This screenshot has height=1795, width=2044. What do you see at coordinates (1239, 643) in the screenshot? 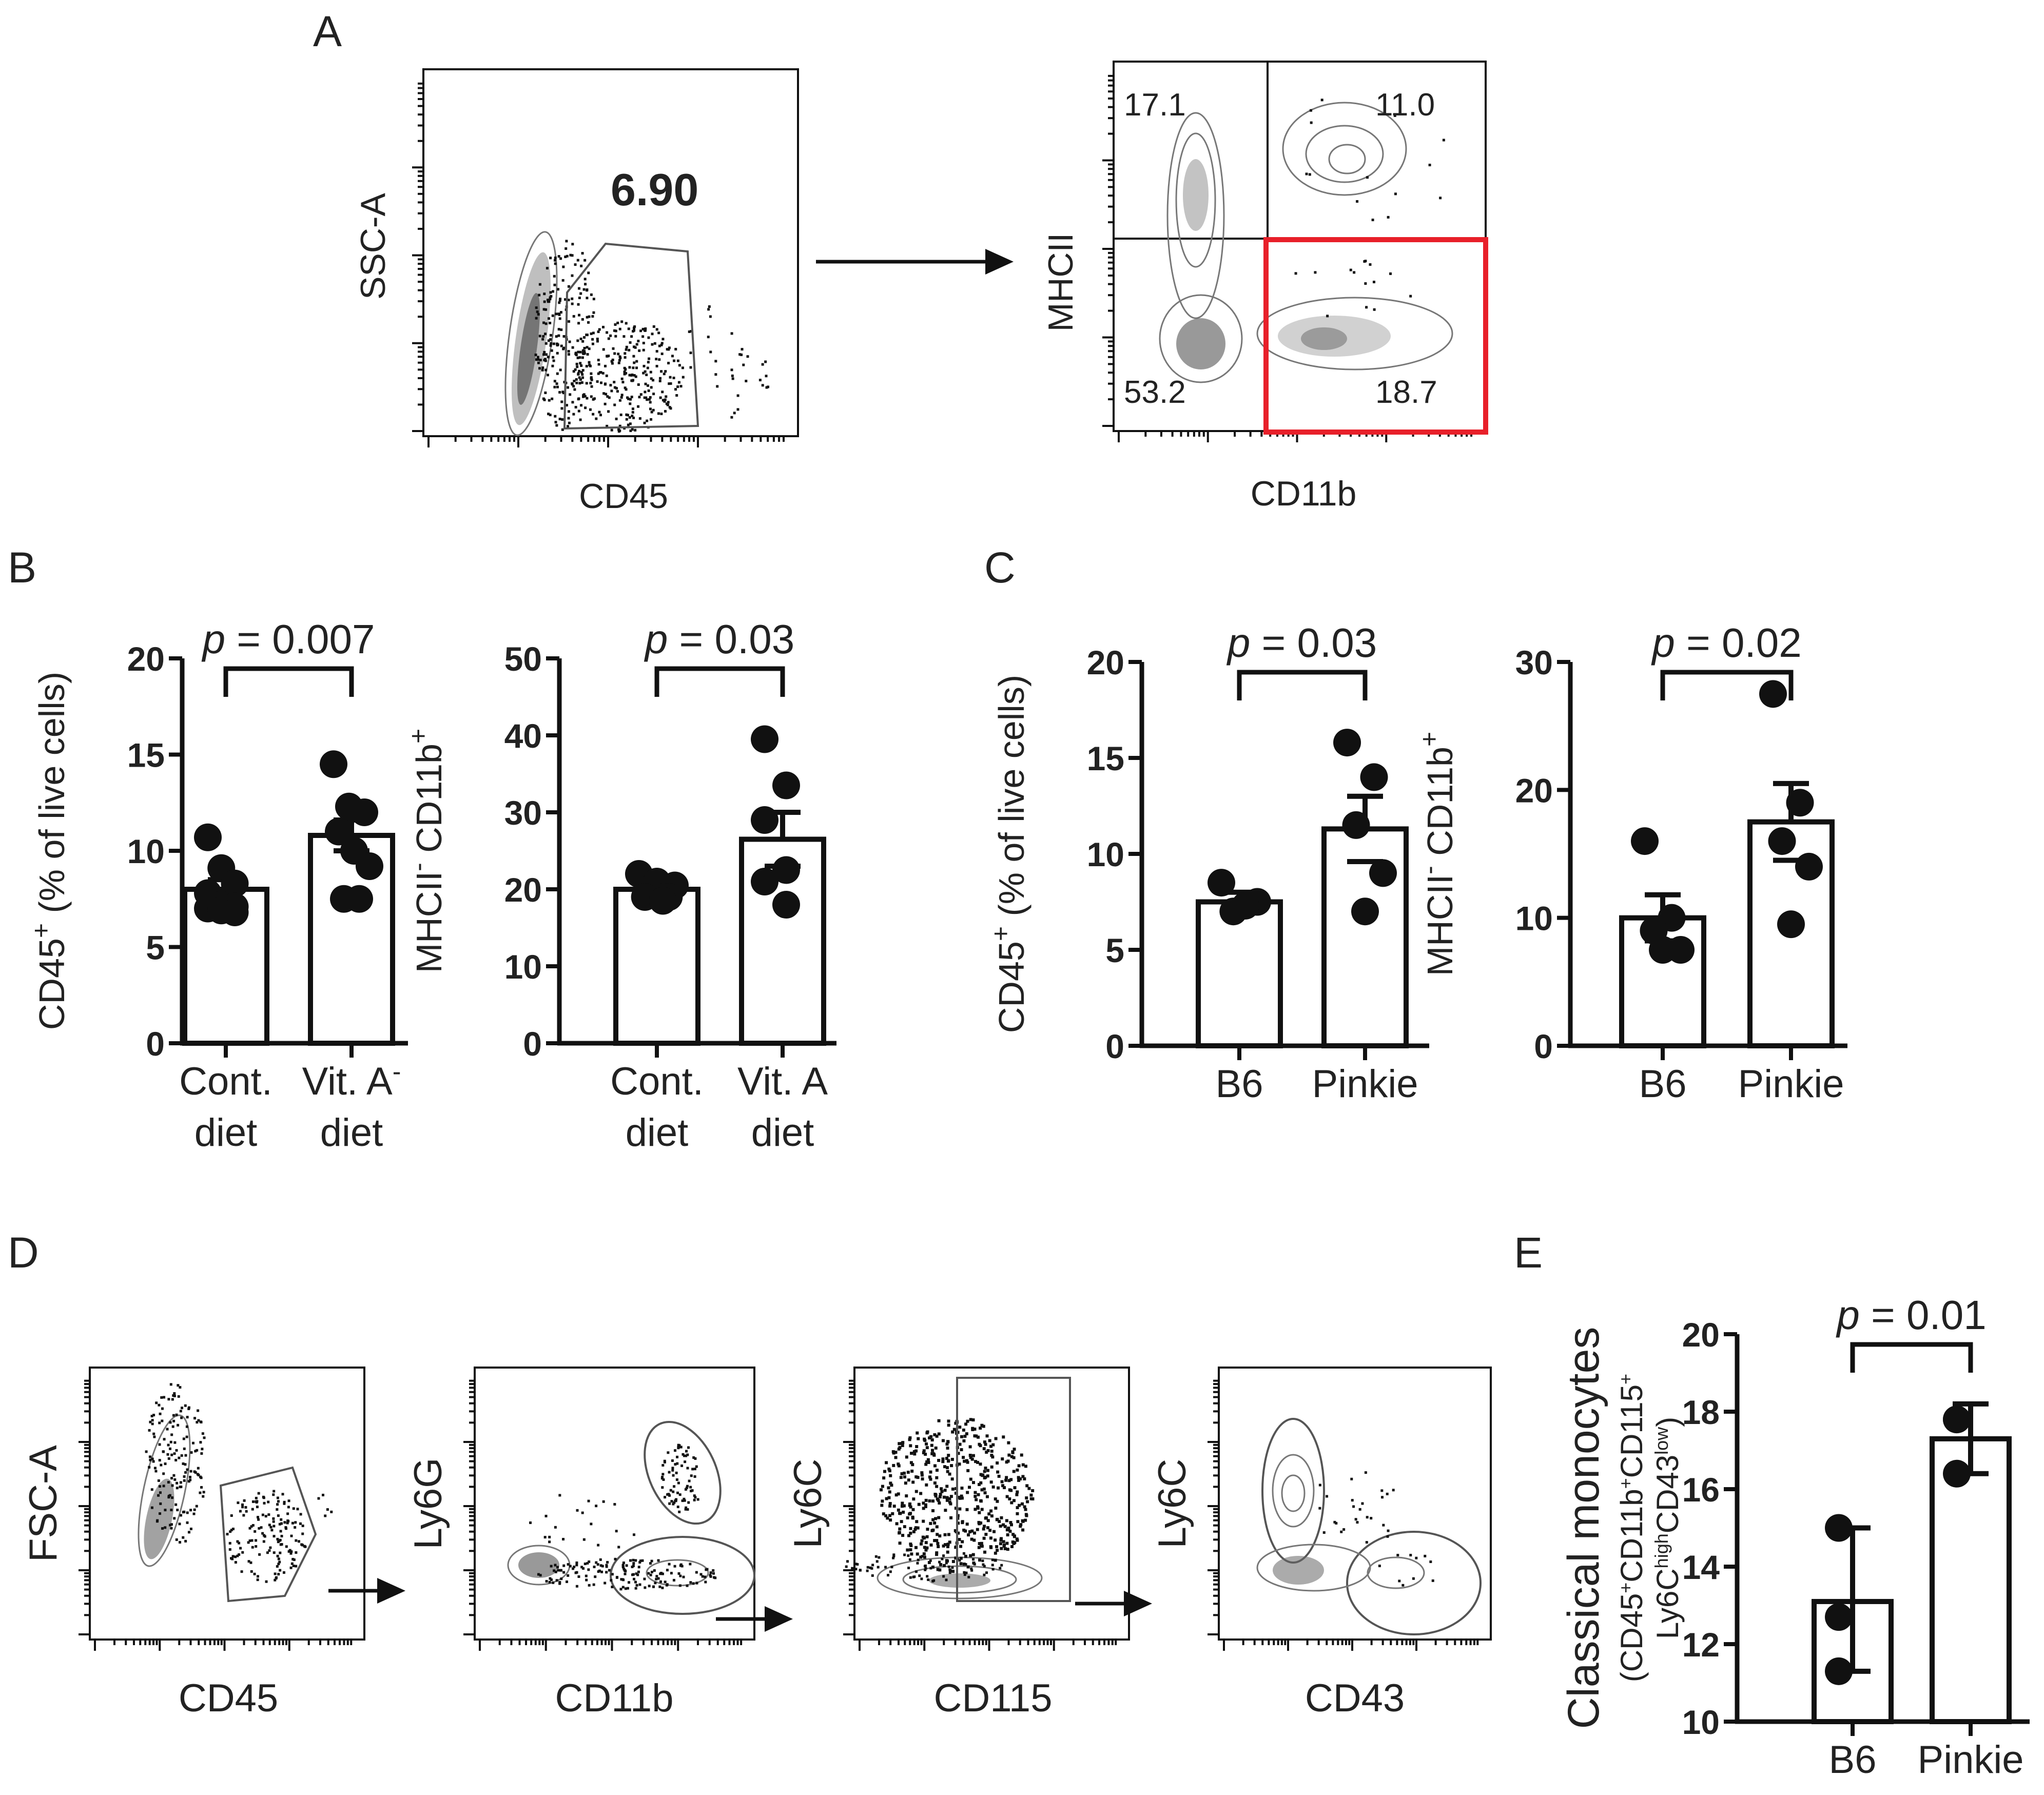
I see `p-symbol: p` at bounding box center [1239, 643].